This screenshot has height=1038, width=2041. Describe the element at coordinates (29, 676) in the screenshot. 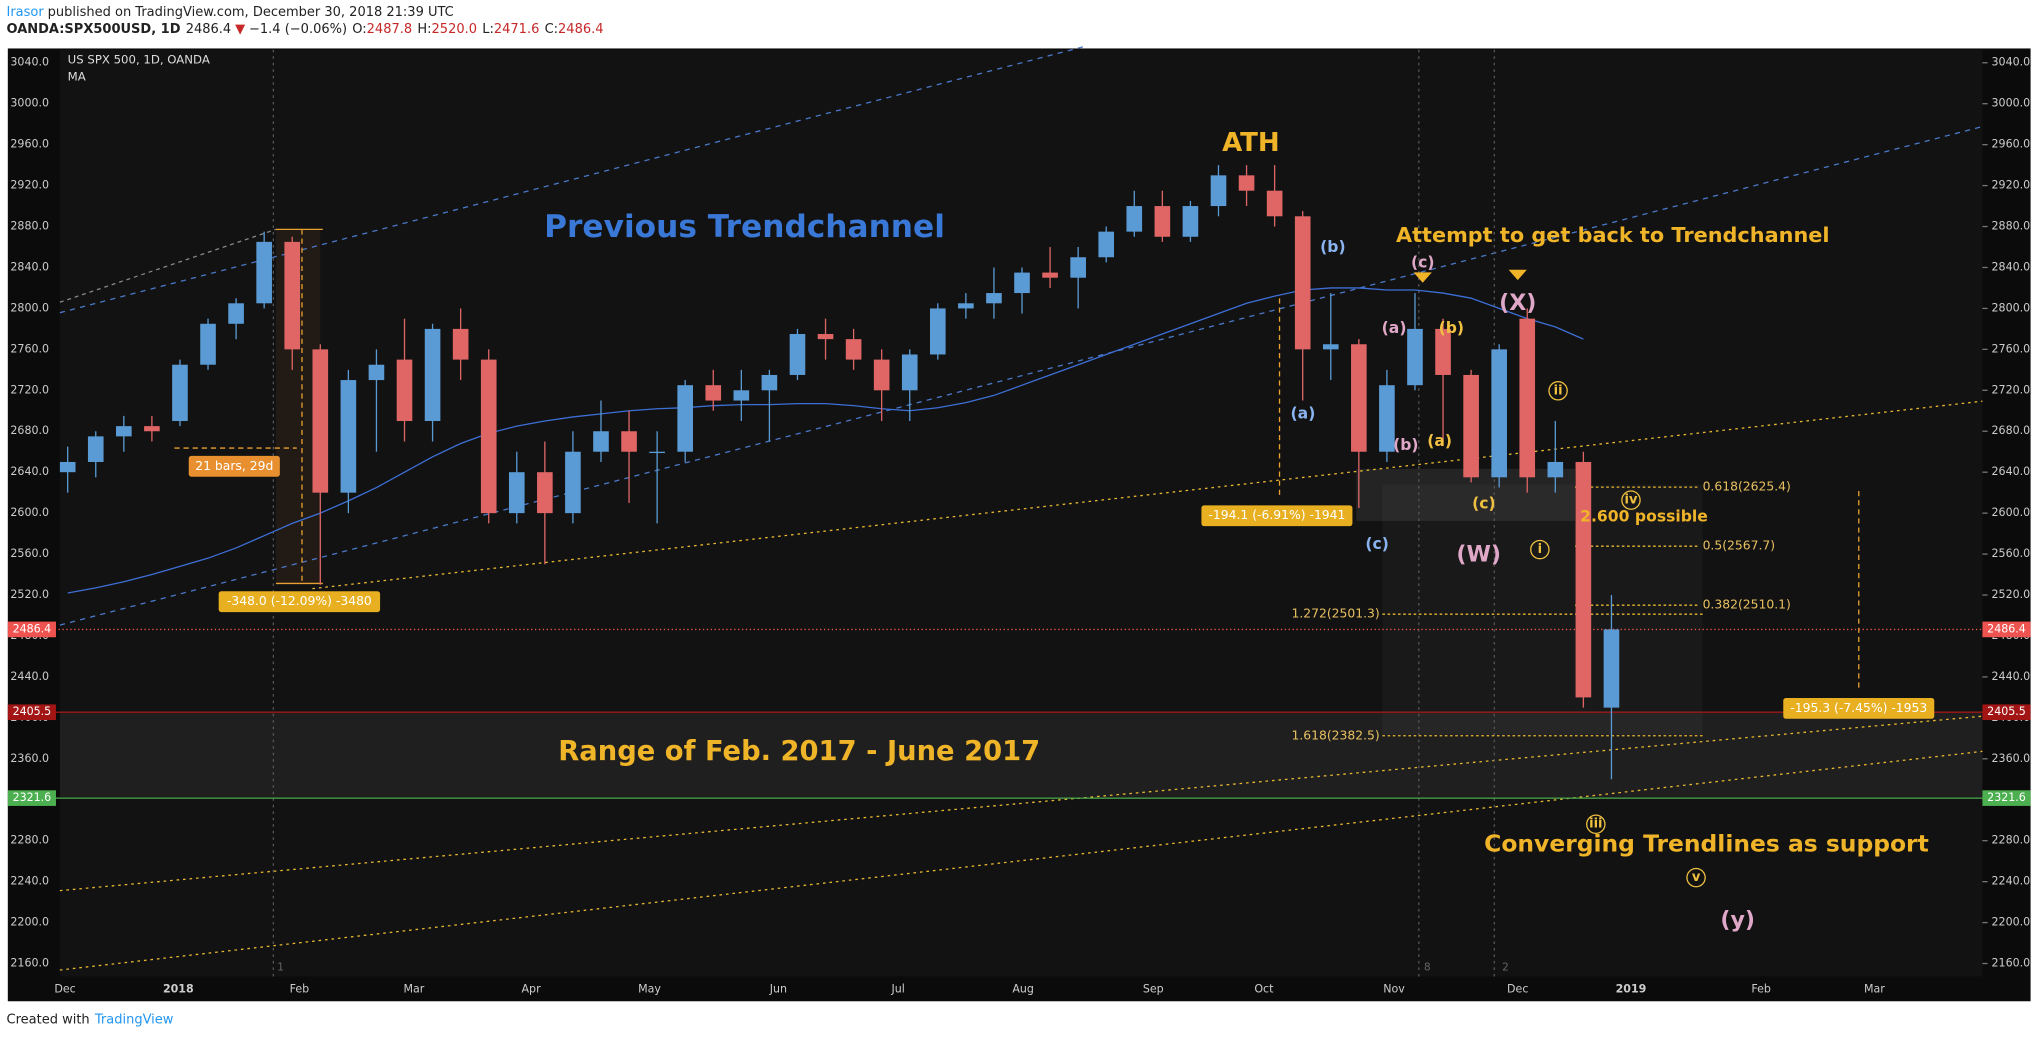

I see `y-tick-label: 2440.0` at that location.